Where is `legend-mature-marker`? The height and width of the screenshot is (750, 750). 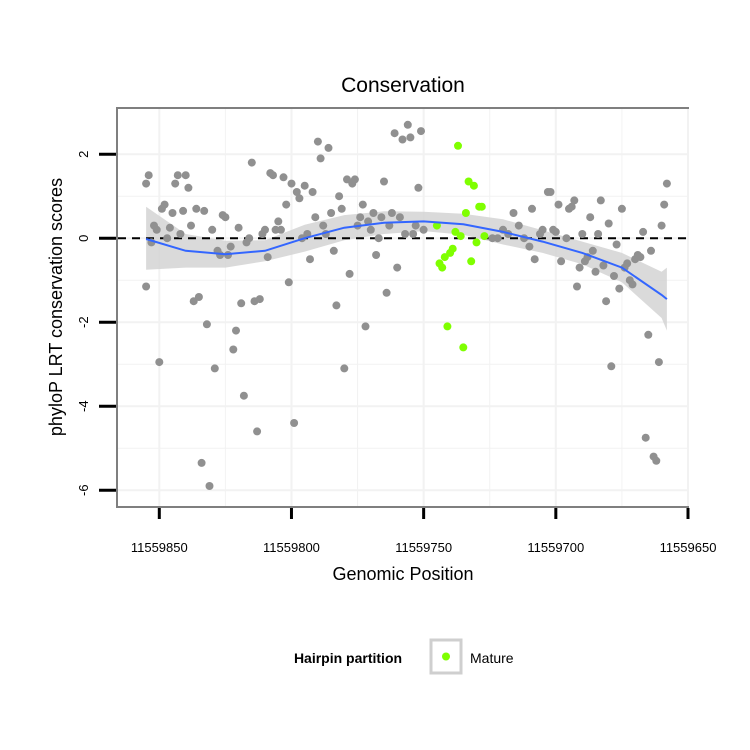
legend-mature-marker is located at coordinates (446, 656).